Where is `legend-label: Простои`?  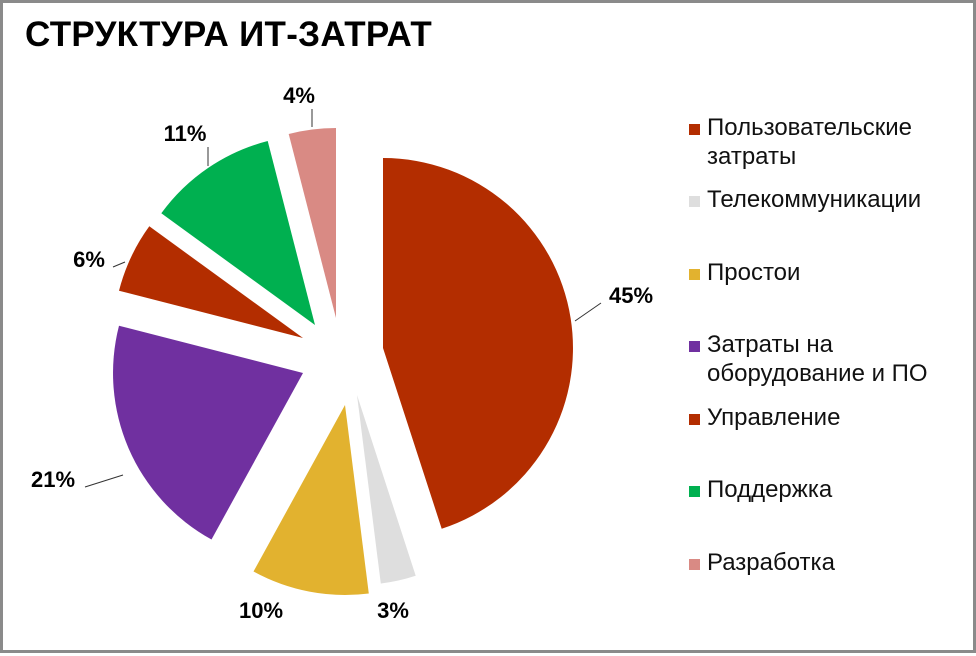
legend-label: Простои is located at coordinates (754, 272).